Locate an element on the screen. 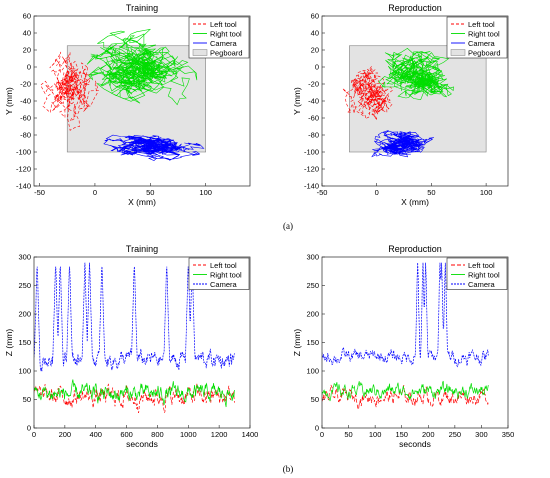 The width and height of the screenshot is (550, 478). y-tick-label: 20 is located at coordinates (315, 50).